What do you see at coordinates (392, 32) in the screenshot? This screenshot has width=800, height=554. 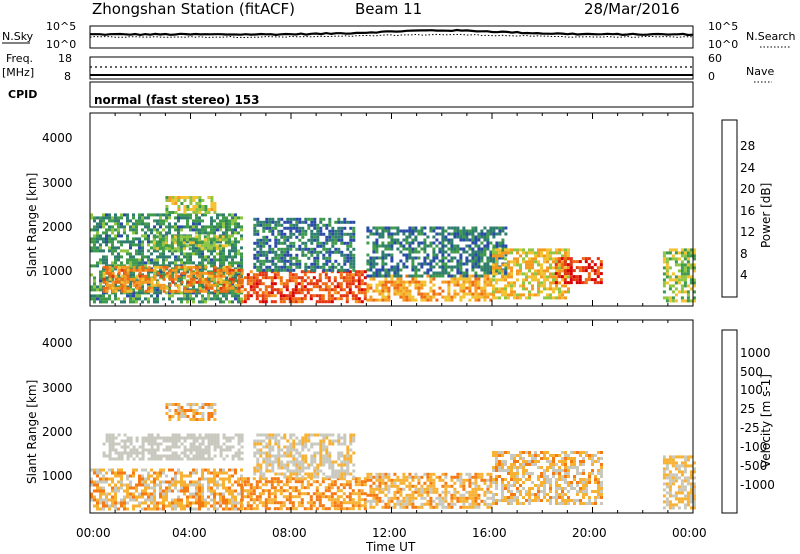 I see `nsky-trace` at bounding box center [392, 32].